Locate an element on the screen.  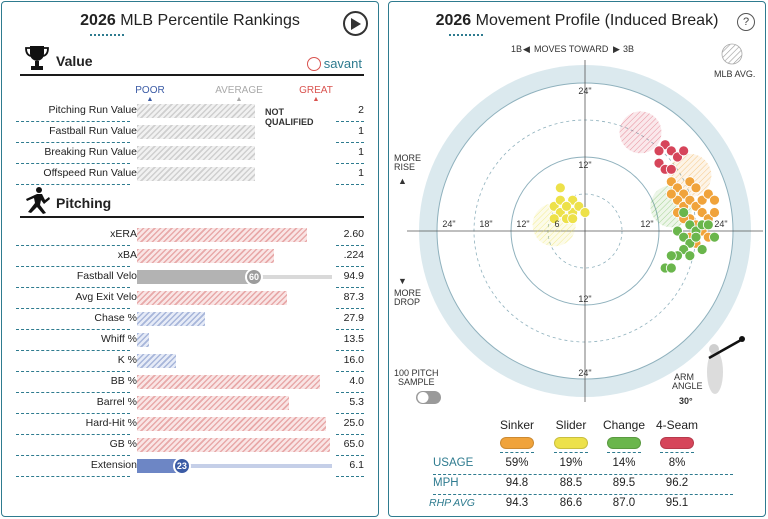
value-metric-row: Breaking Run Value 1 is located at coordinates (190, 153).